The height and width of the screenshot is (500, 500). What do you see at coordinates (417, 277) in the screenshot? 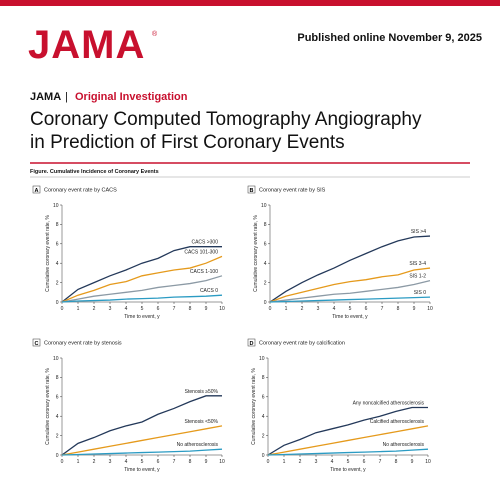
I see `series-label: SIS 1-2` at bounding box center [417, 277].